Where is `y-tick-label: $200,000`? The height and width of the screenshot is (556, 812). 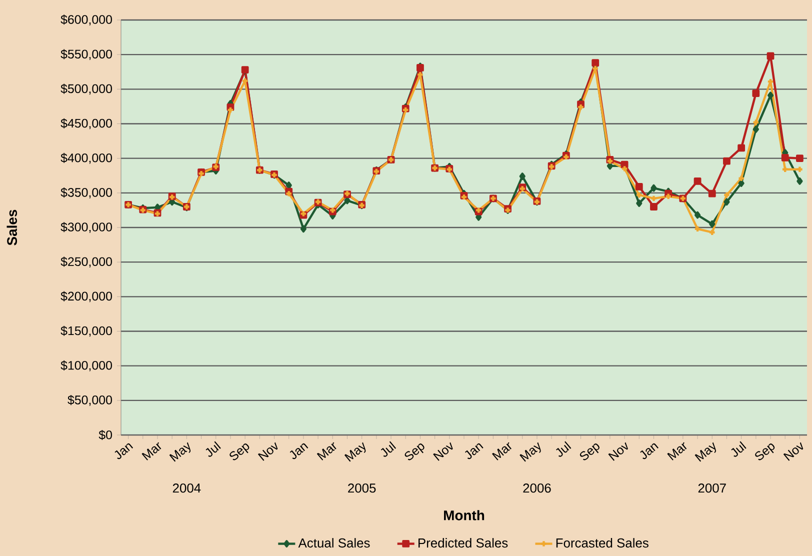
y-tick-label: $200,000 is located at coordinates (86, 296).